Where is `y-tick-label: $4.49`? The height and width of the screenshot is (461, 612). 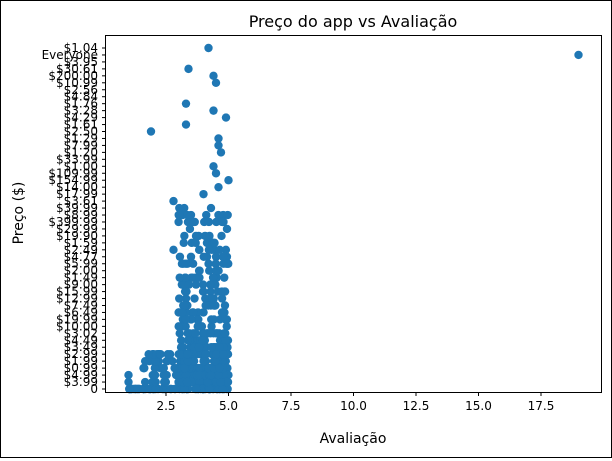 y-tick-label: $4.49 is located at coordinates (81, 340).